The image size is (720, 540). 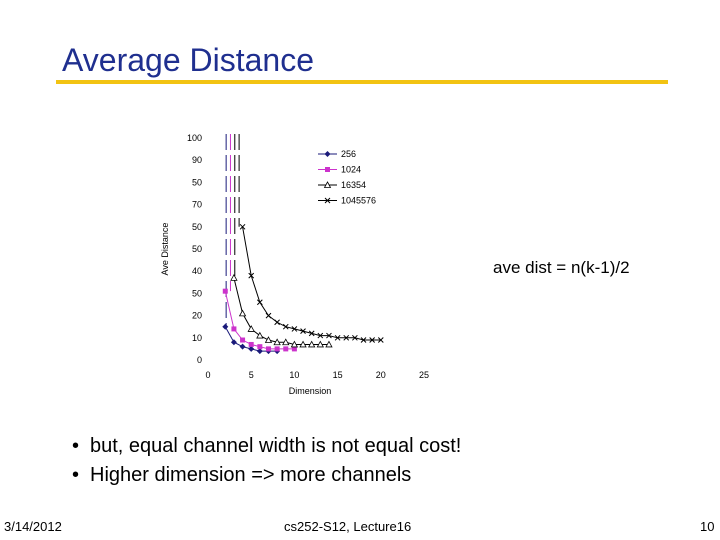 I want to click on x-tick-label: 5, so click(x=251, y=375).